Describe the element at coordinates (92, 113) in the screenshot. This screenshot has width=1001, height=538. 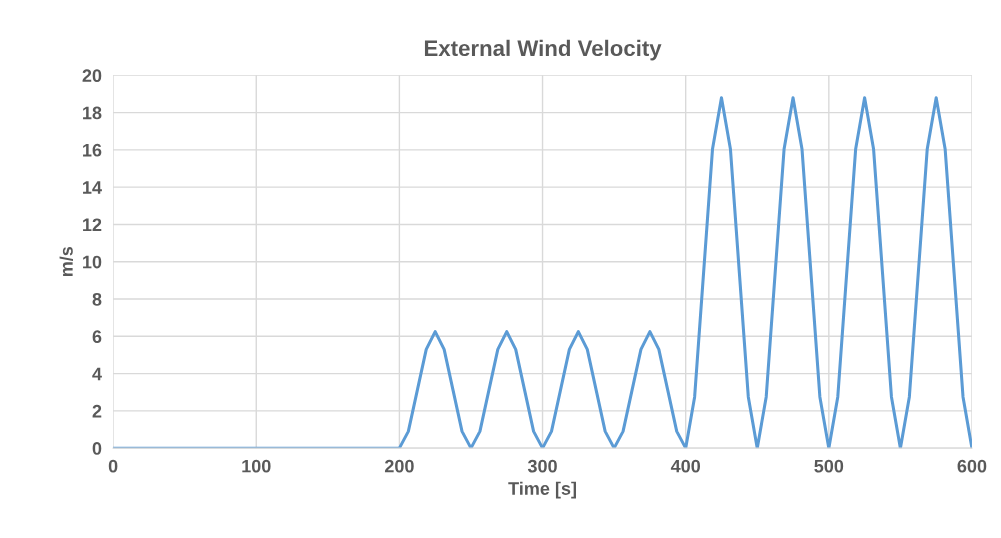
I see `y-tick-label: 18` at that location.